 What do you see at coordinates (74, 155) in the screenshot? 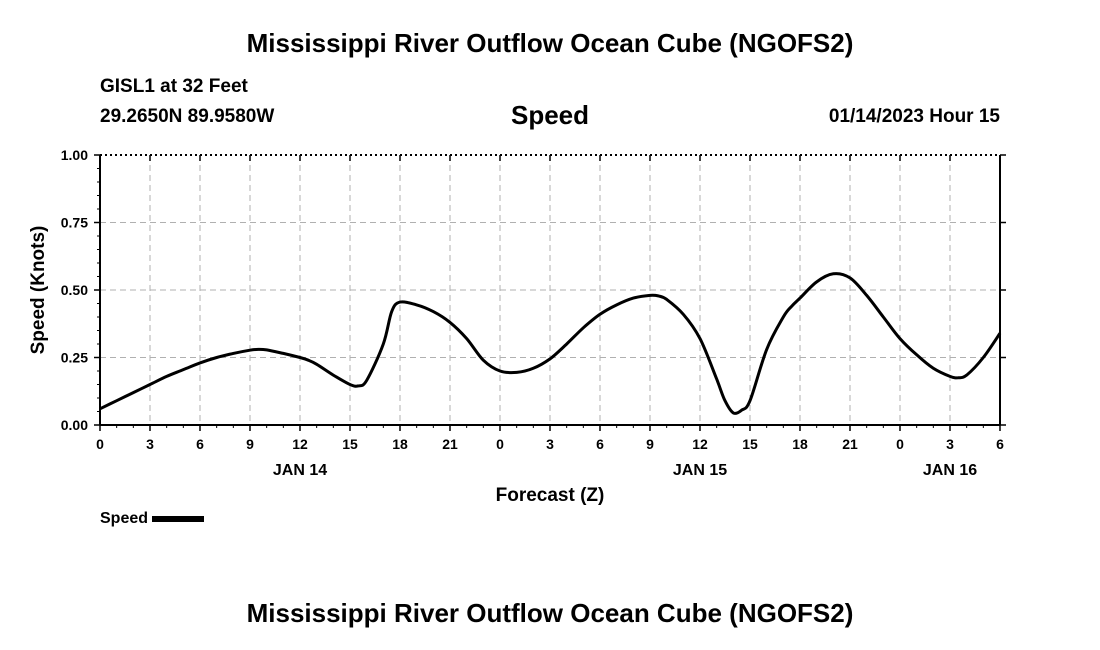
I see `y-tick-label: 1.00` at bounding box center [74, 155].